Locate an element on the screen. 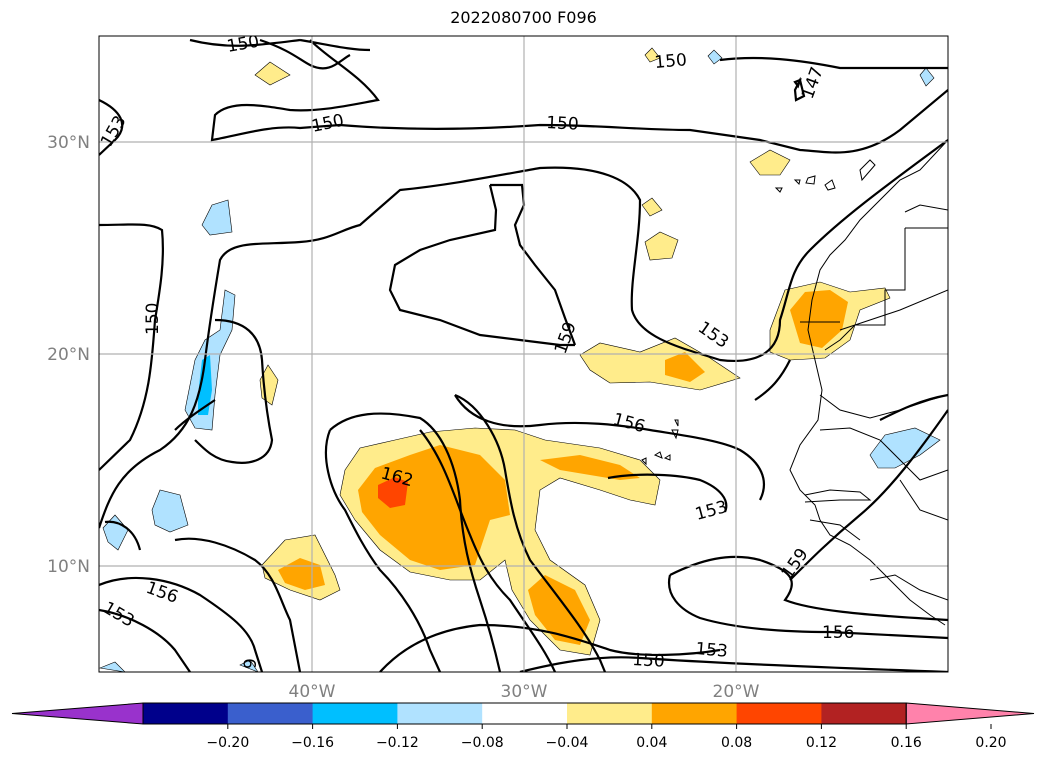 The image size is (1047, 763). shade-orange-mid is located at coordinates (685, 367).